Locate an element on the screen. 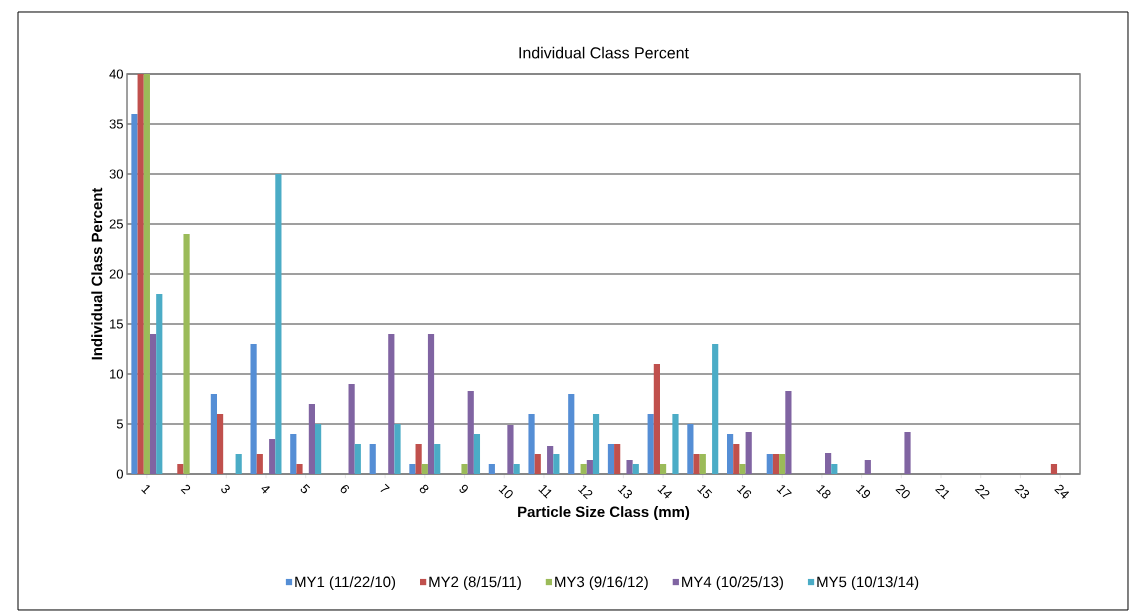 This screenshot has width=1131, height=612. x-tick-label: 2 is located at coordinates (185, 489).